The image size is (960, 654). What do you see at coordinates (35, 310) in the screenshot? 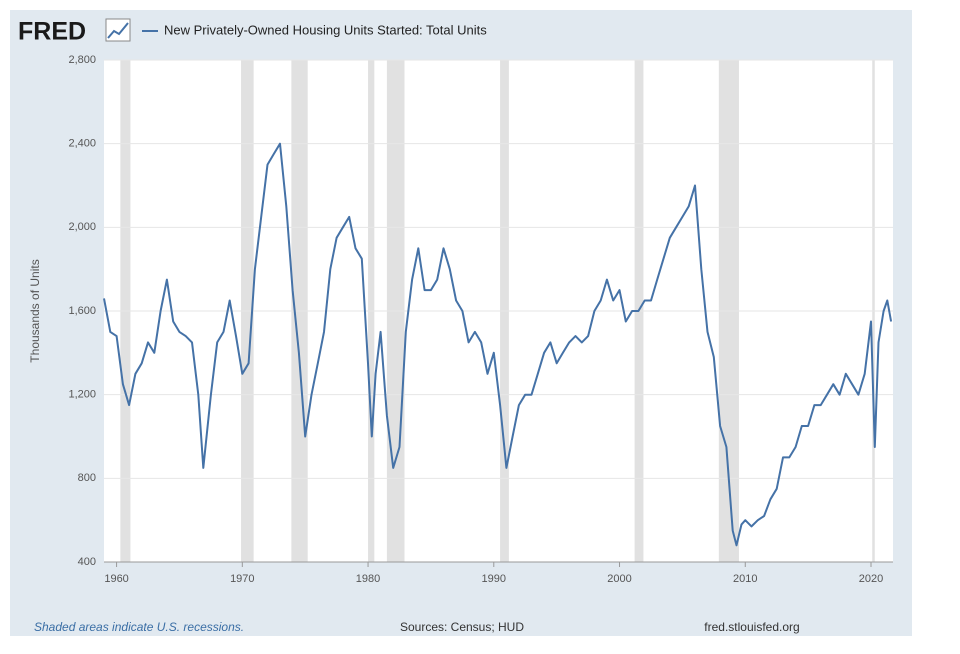
I see `y-axis-label: Thousands of Units` at bounding box center [35, 310].